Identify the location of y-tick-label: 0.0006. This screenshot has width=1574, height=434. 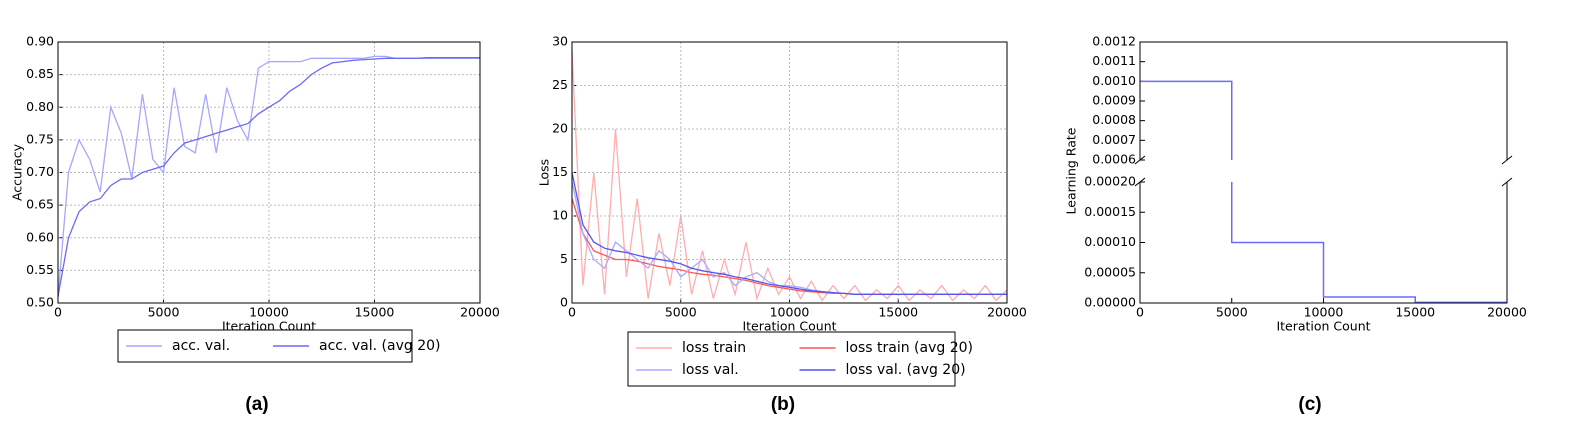
(1114, 159).